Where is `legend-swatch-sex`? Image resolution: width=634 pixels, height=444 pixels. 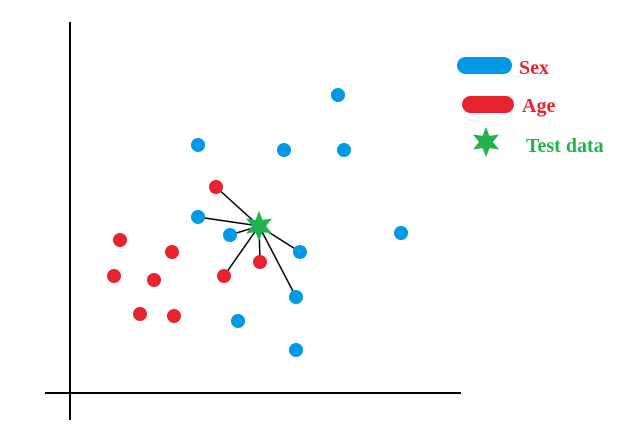 legend-swatch-sex is located at coordinates (484, 65).